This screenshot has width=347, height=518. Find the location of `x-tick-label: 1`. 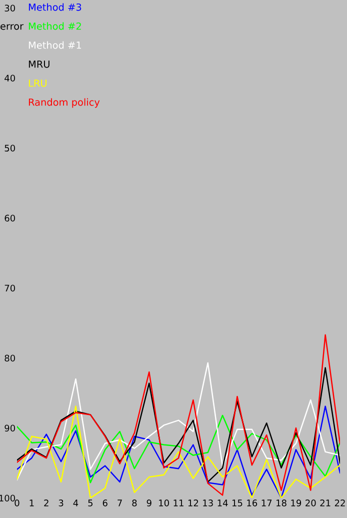

x-tick-label: 1 is located at coordinates (32, 503).